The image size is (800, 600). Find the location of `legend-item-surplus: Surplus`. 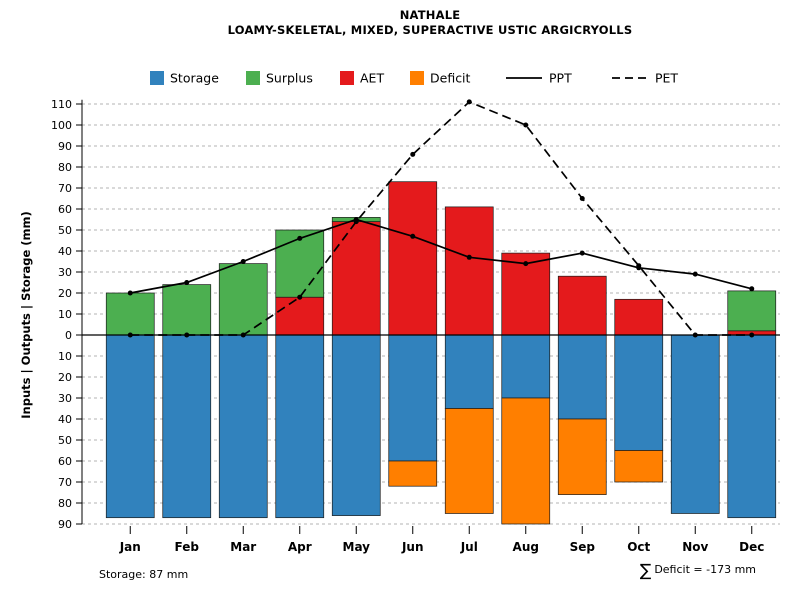

legend-item-surplus: Surplus is located at coordinates (279, 78).